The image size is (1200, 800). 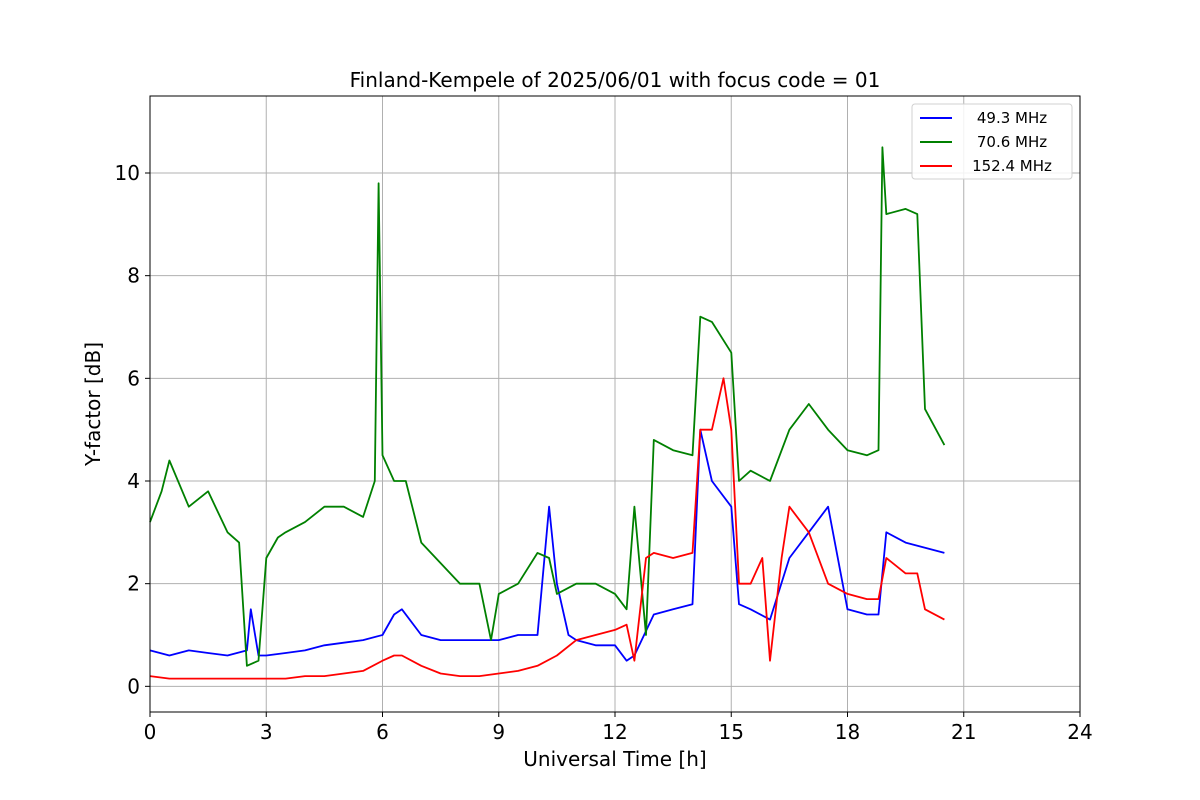 I want to click on legend-box, so click(x=992, y=141).